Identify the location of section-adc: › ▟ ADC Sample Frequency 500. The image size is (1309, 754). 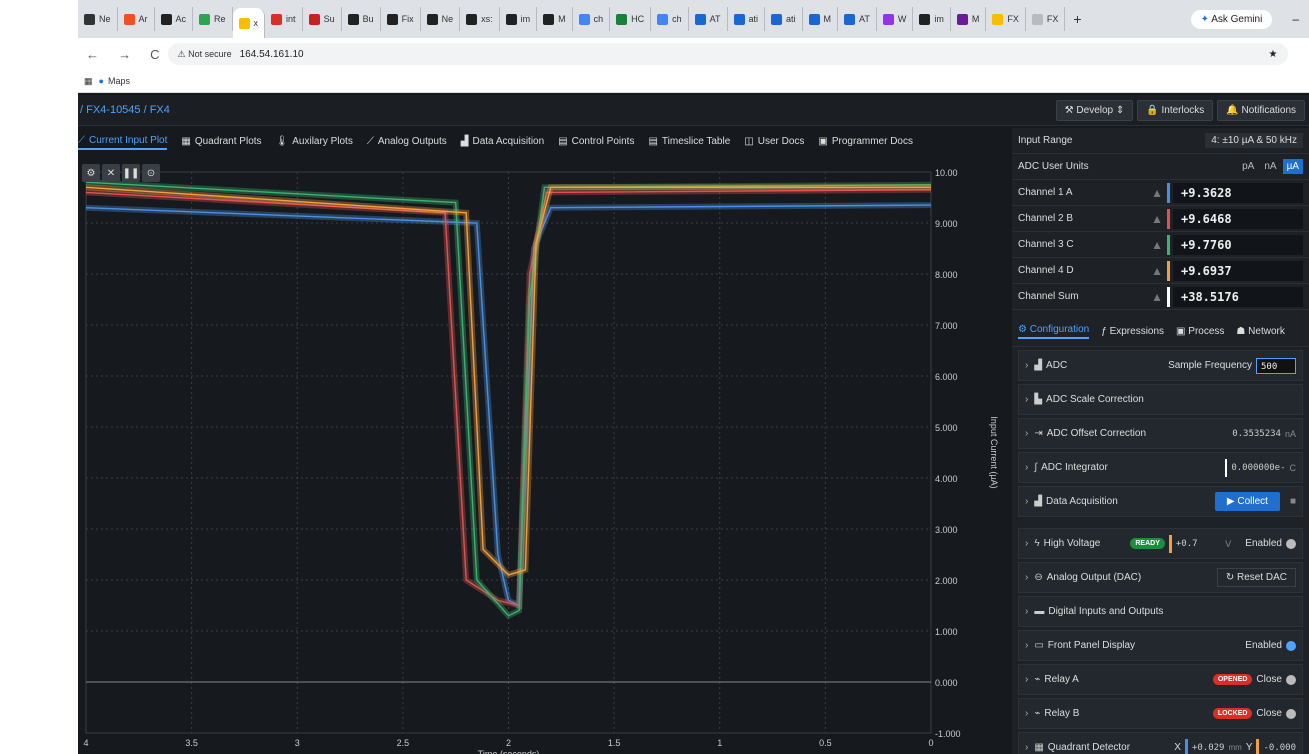
(1160, 365).